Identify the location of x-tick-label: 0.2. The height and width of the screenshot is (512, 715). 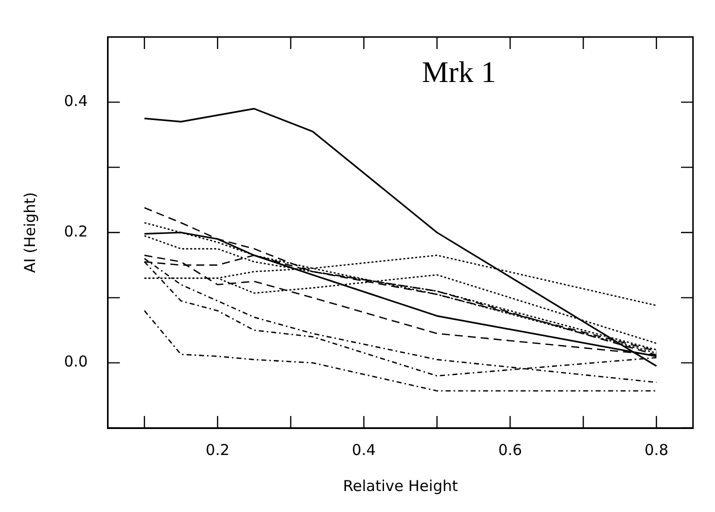
(218, 449).